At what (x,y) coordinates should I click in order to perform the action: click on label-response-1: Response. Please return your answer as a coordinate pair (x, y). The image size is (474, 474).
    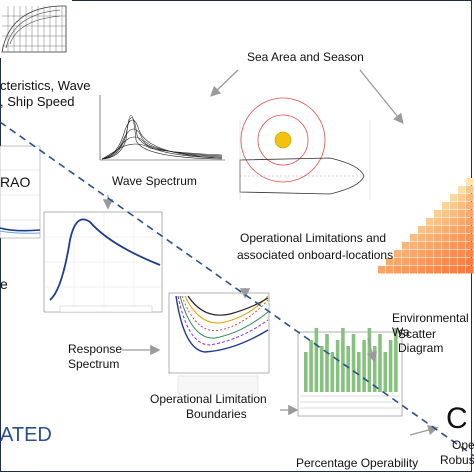
    Looking at the image, I should click on (95, 349).